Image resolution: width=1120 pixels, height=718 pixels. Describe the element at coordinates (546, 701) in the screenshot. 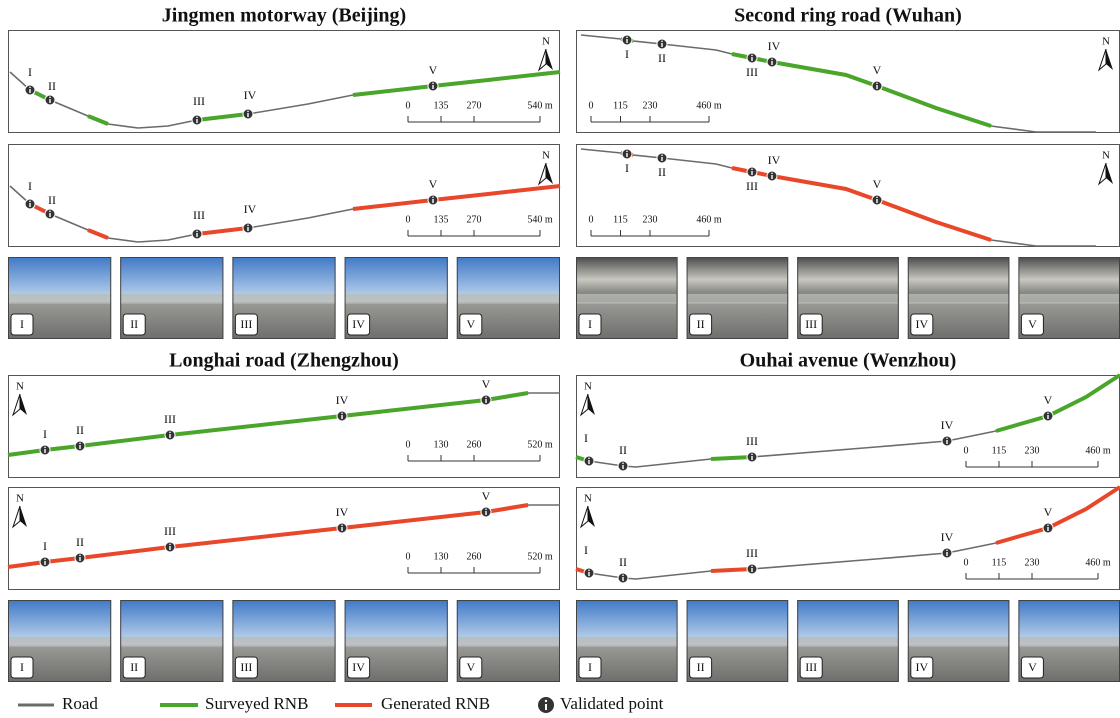

I see `legend-point-glyph` at that location.